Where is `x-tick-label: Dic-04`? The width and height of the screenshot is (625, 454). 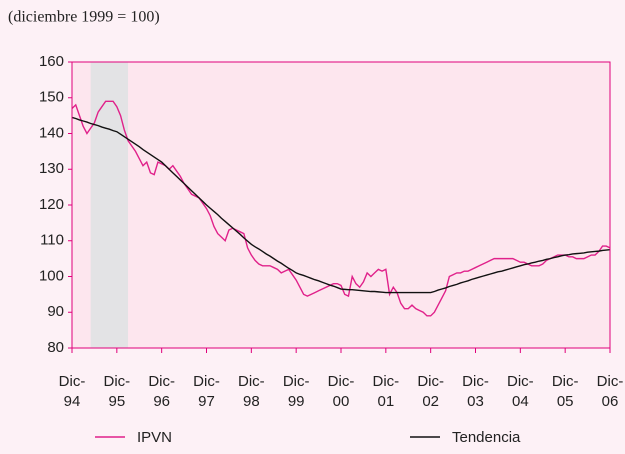
x-tick-label: Dic-04 is located at coordinates (520, 391).